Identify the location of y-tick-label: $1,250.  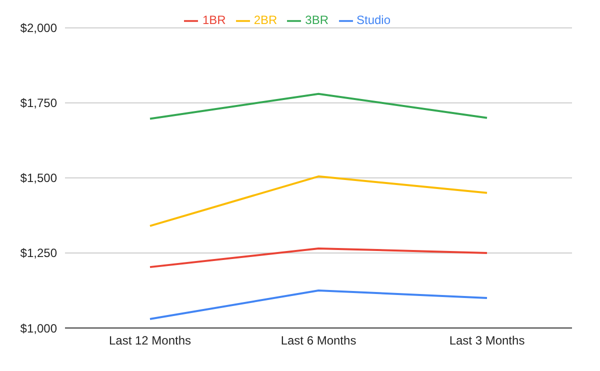
(39, 253).